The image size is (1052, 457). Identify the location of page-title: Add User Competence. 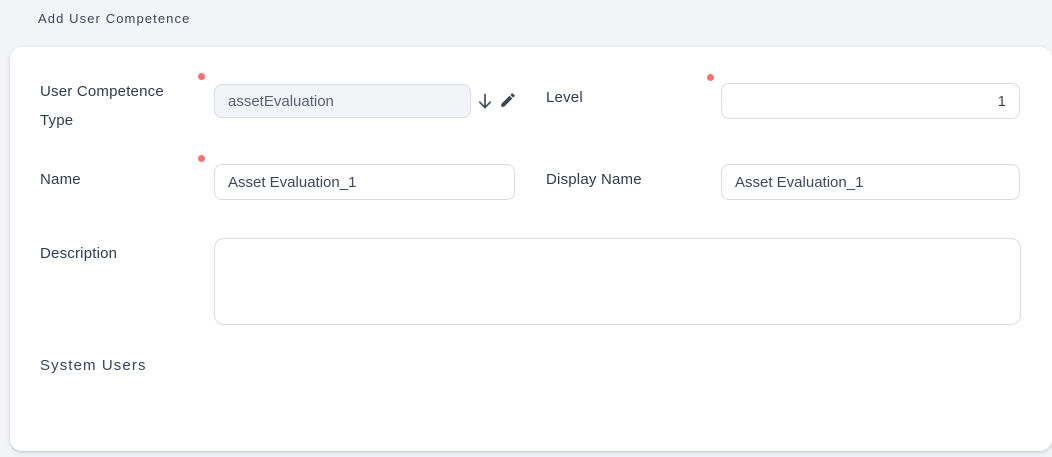
(114, 18).